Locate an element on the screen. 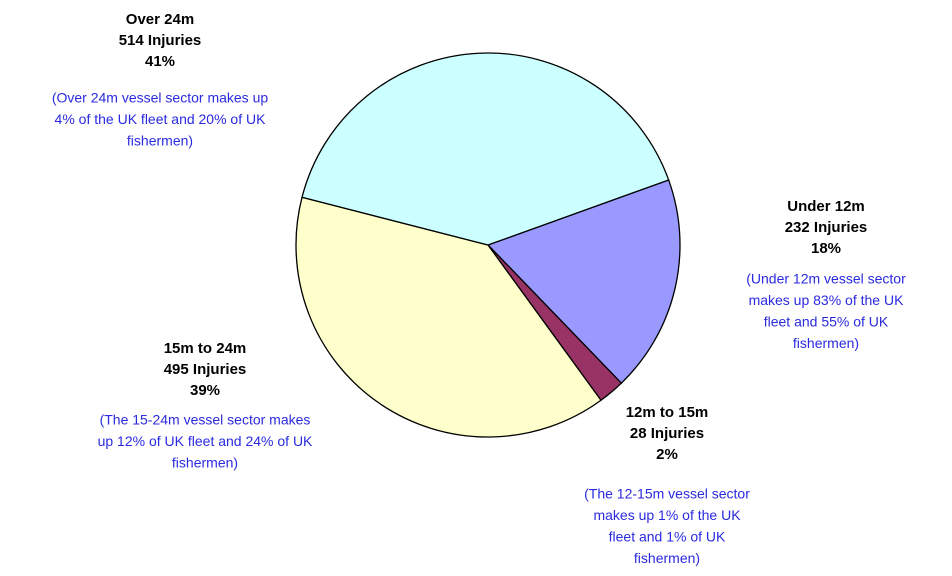  note-line: fleet and 1% of UK is located at coordinates (667, 537).